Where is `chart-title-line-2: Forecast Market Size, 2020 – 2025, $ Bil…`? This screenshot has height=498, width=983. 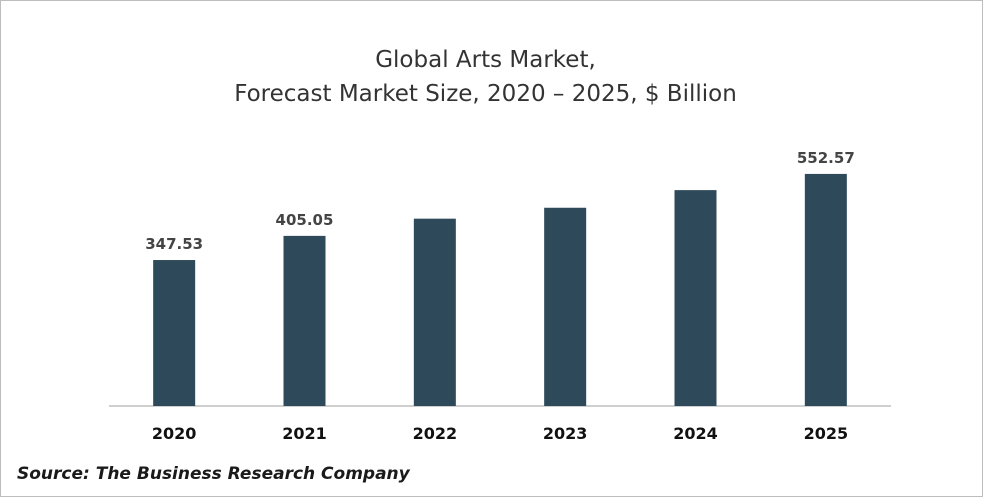 chart-title-line-2: Forecast Market Size, 2020 – 2025, $ Bil… is located at coordinates (485, 94).